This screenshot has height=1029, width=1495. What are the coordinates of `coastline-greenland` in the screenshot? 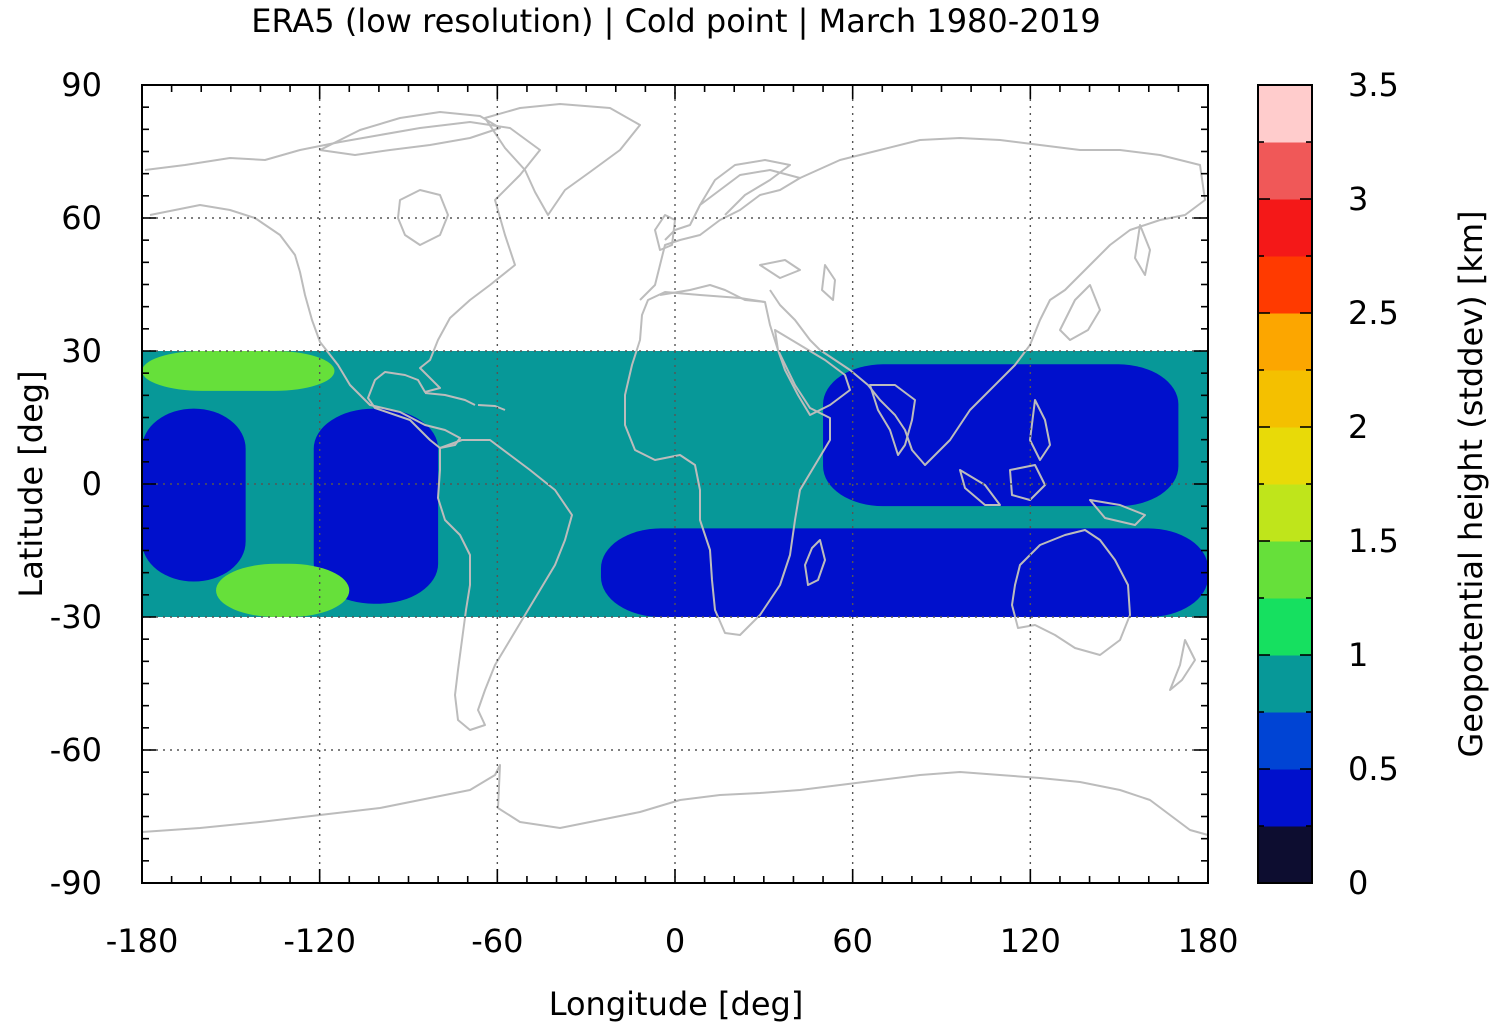 It's located at (562, 159).